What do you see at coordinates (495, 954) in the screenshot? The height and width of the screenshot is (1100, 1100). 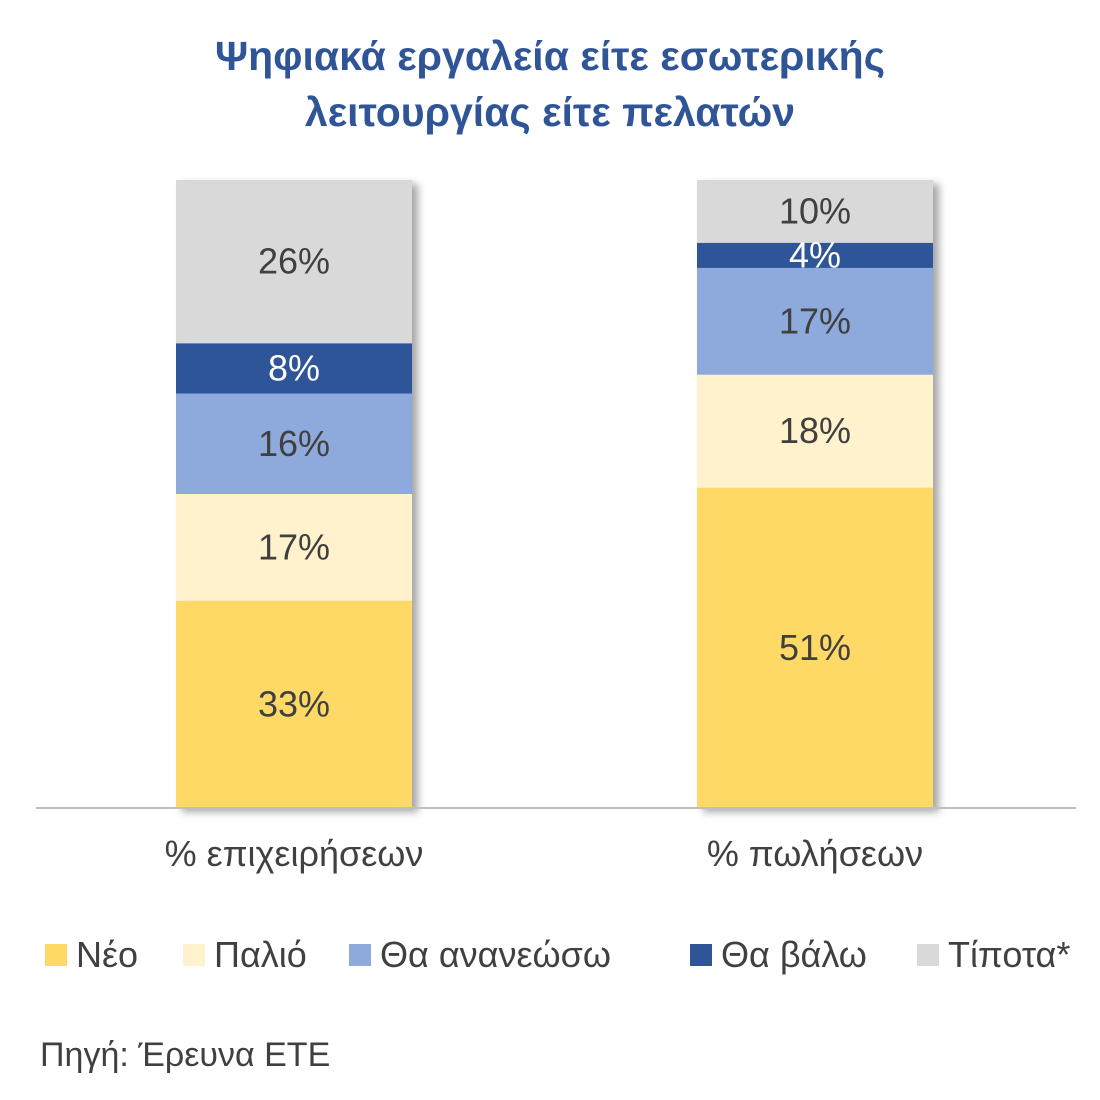 I see `legend-label: Θα ανανεώσω` at bounding box center [495, 954].